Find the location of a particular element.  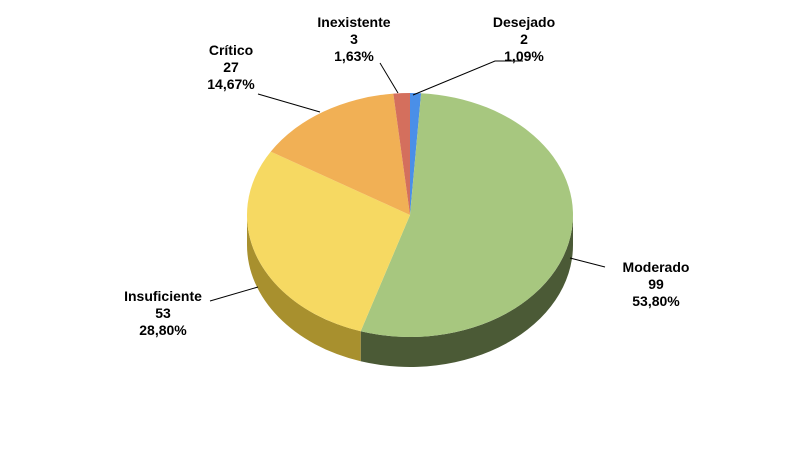

data-label-desejado-percent: 1,09% is located at coordinates (524, 56).